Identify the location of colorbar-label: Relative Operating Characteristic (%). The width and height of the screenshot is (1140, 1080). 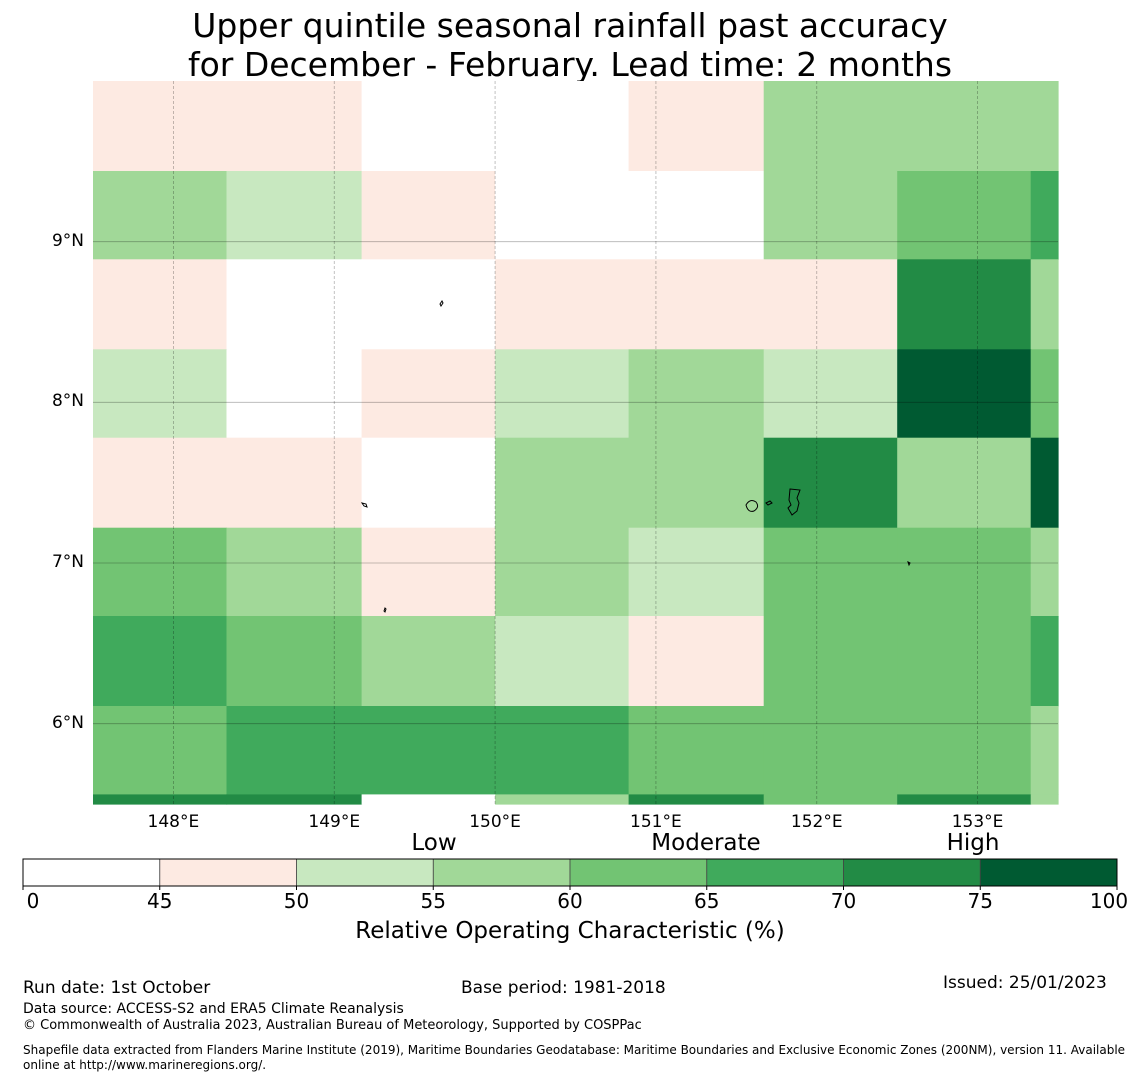
(570, 931).